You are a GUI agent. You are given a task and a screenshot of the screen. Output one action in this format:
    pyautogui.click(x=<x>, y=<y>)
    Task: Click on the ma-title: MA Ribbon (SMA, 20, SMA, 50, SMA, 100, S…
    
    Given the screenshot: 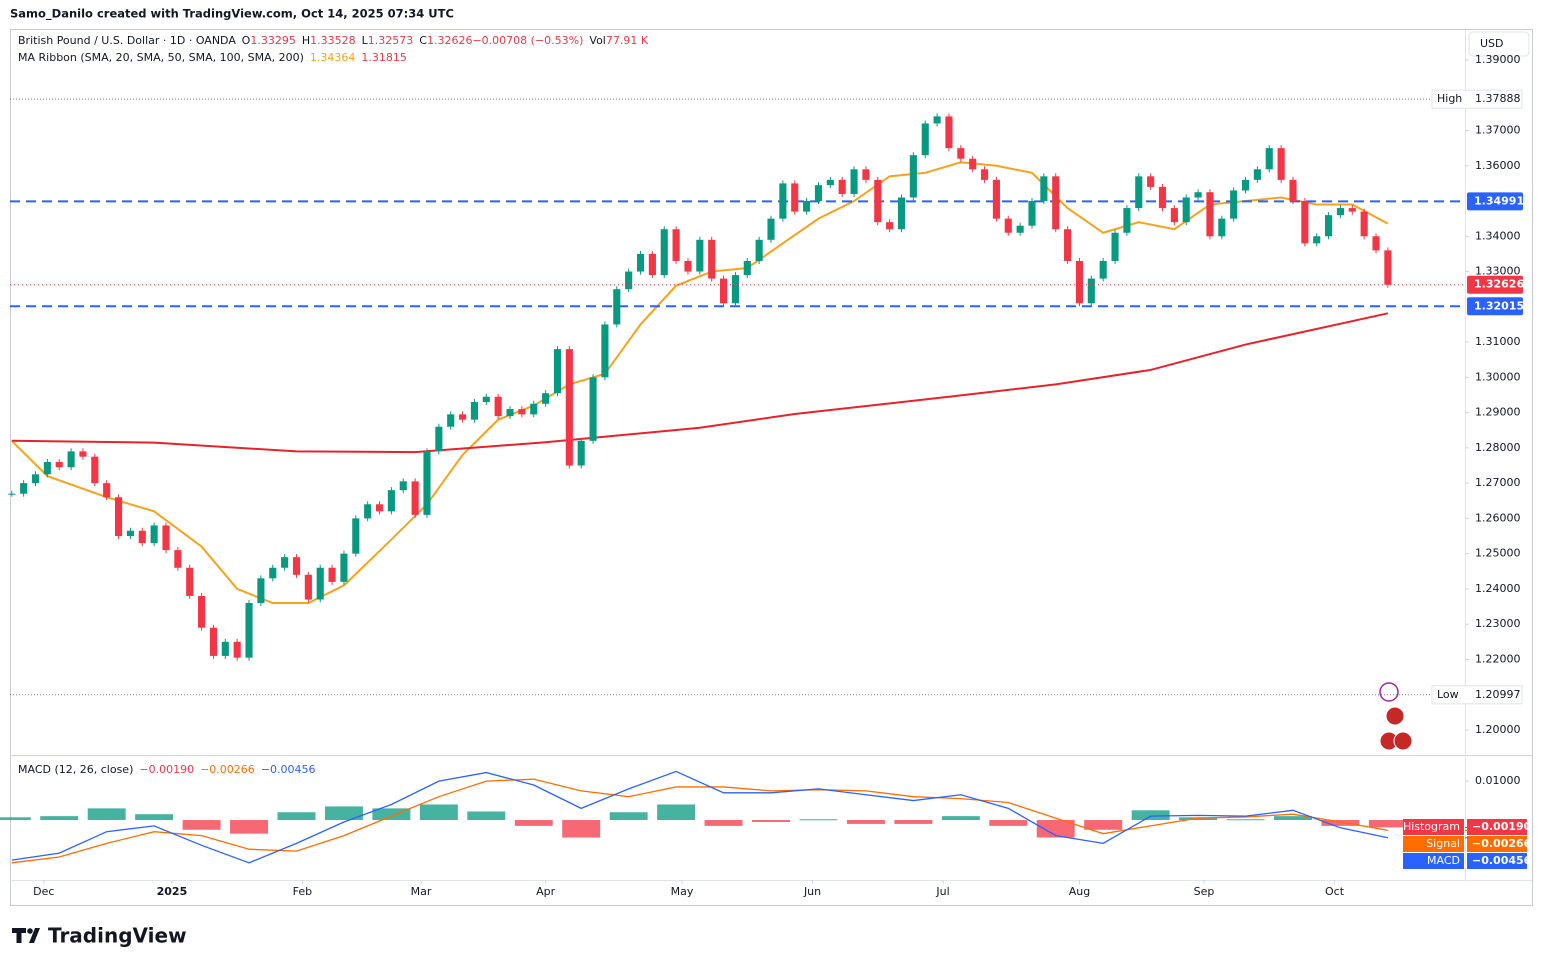 What is the action you would take?
    pyautogui.click(x=161, y=57)
    